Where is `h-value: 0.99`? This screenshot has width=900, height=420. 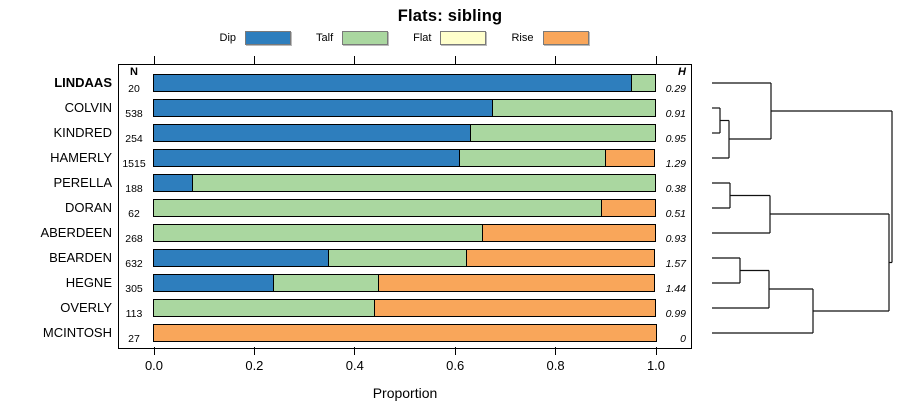
h-value: 0.99 is located at coordinates (675, 314).